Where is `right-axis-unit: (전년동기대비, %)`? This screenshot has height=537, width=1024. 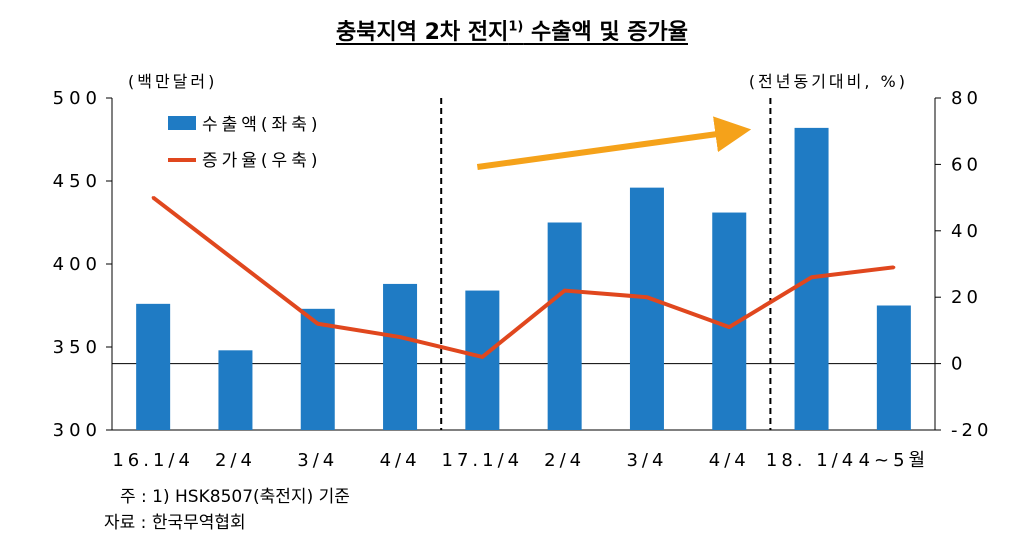
right-axis-unit: (전년동기대비, %) is located at coordinates (828, 81).